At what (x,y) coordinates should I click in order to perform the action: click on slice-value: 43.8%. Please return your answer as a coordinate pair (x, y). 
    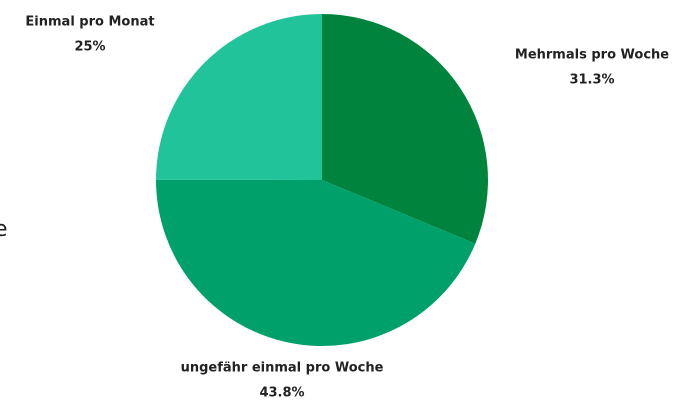
    Looking at the image, I should click on (281, 393).